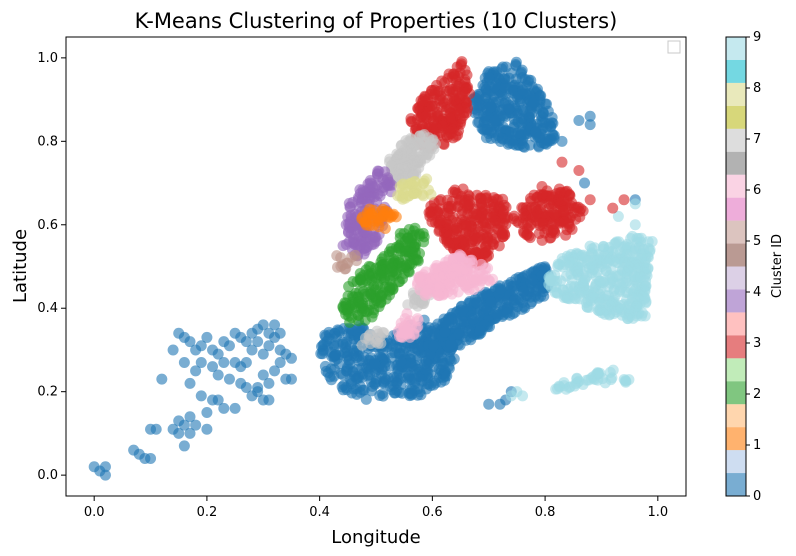 The height and width of the screenshot is (556, 796). I want to click on colorbar-label: Cluster ID, so click(777, 266).